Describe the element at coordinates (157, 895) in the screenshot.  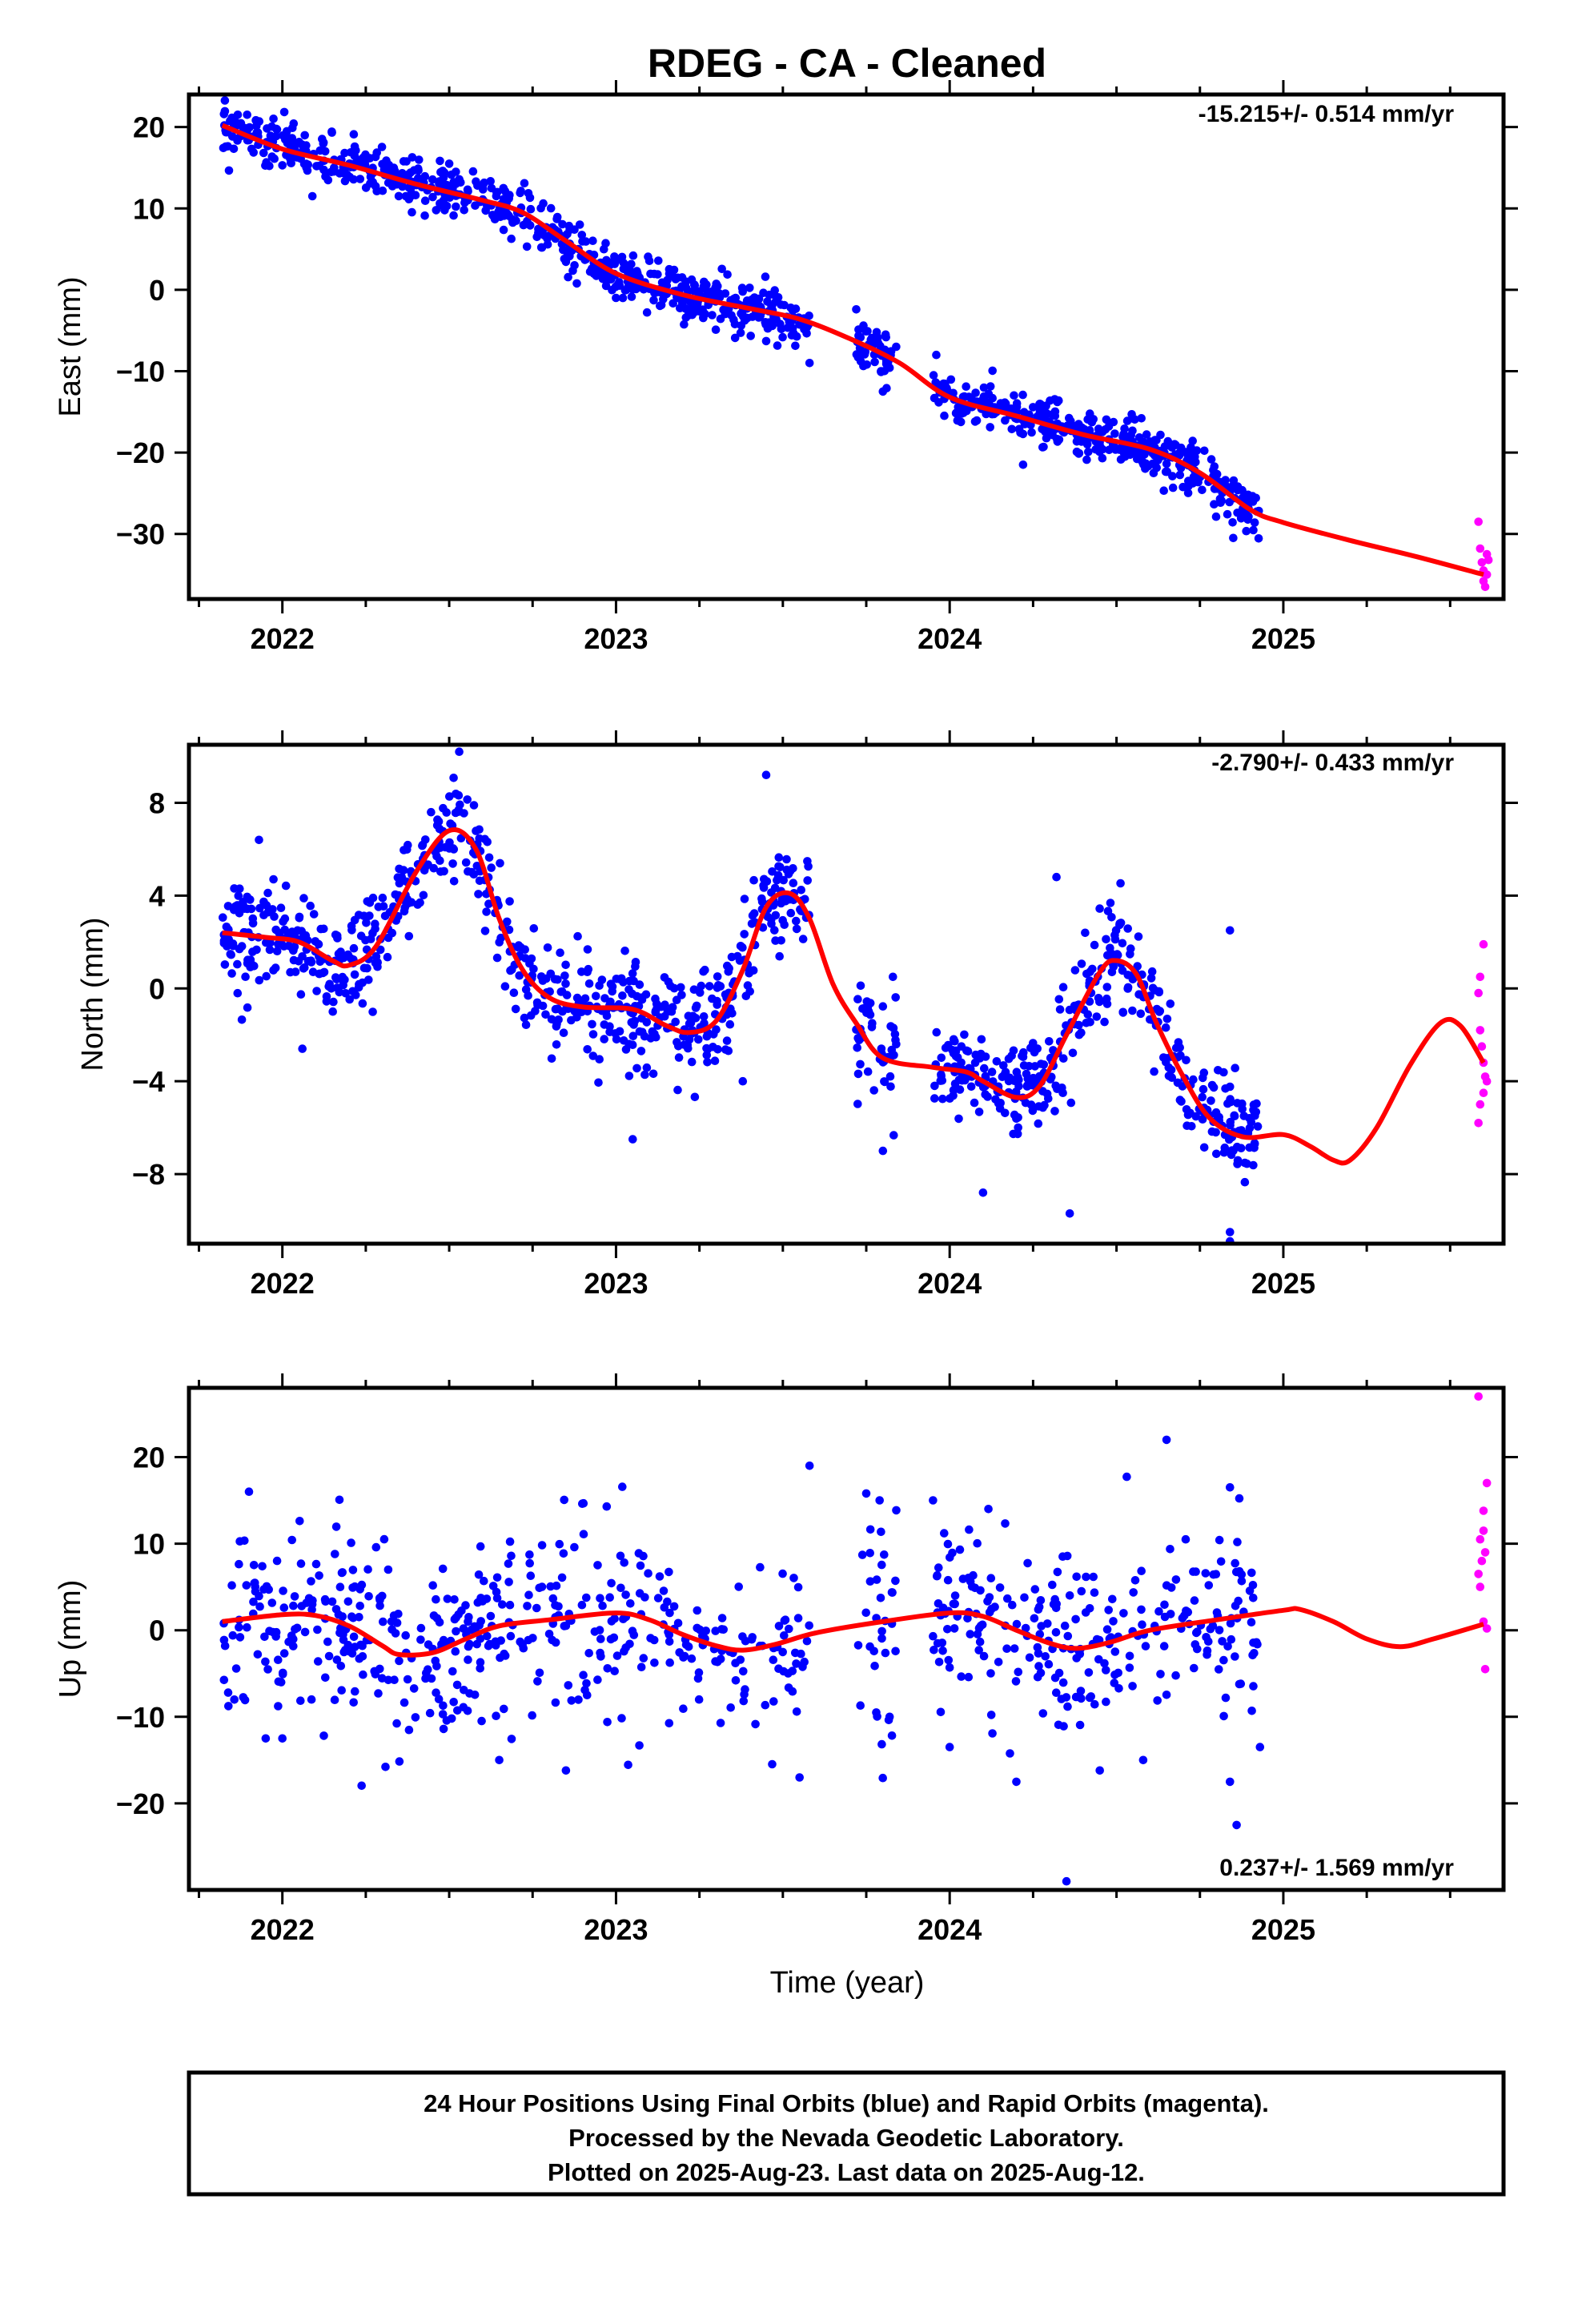
I see `y-tick-label: 4` at that location.